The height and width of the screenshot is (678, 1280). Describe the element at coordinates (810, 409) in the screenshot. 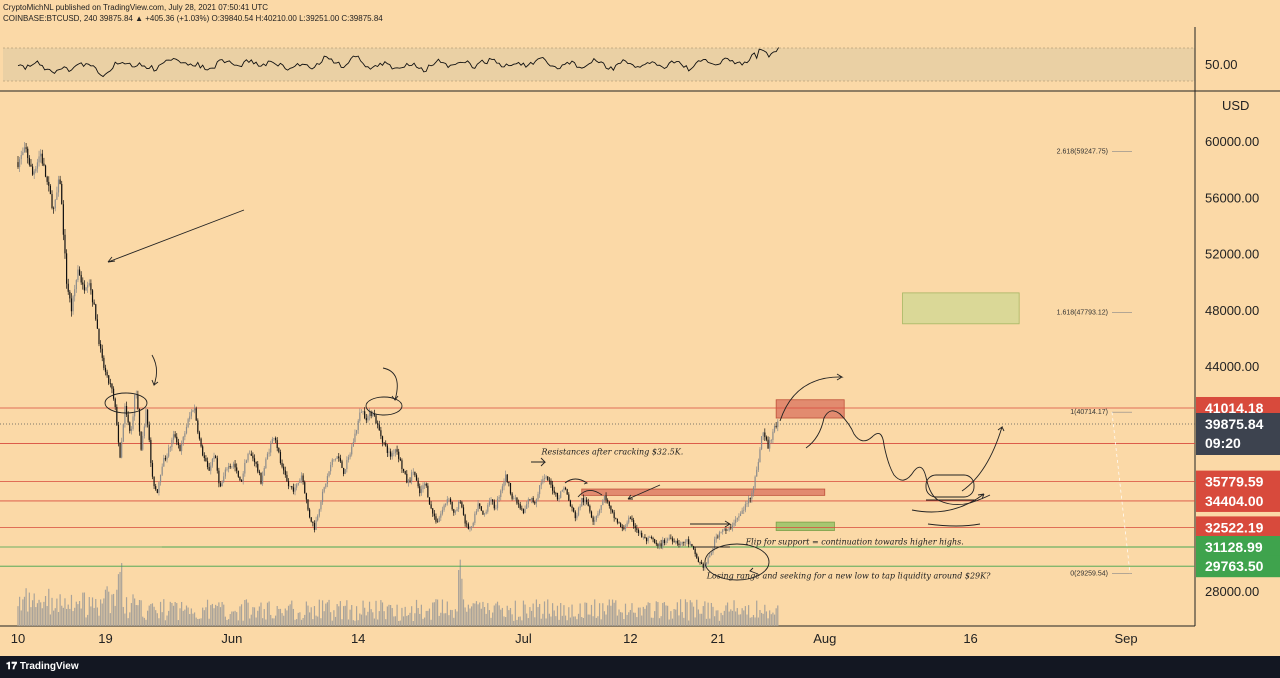

I see `zone-resistance` at that location.